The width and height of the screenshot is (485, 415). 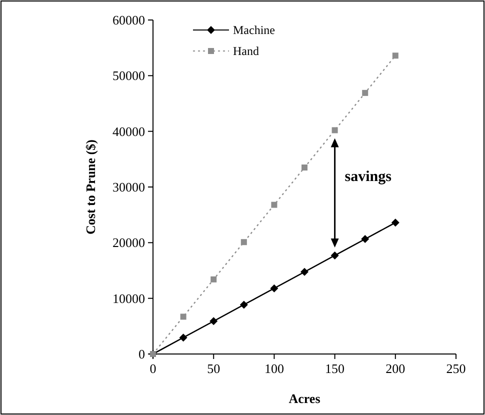 What do you see at coordinates (90, 187) in the screenshot?
I see `y-axis-title: Cost to Prune ($)` at bounding box center [90, 187].